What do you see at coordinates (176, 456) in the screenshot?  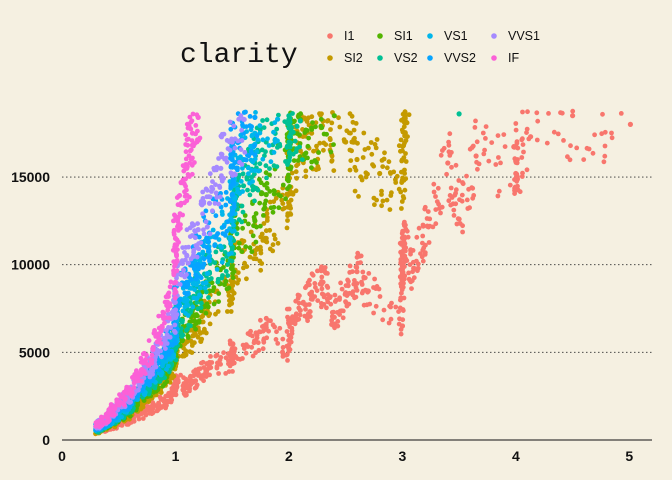 I see `x-tick-label: 1` at bounding box center [176, 456].